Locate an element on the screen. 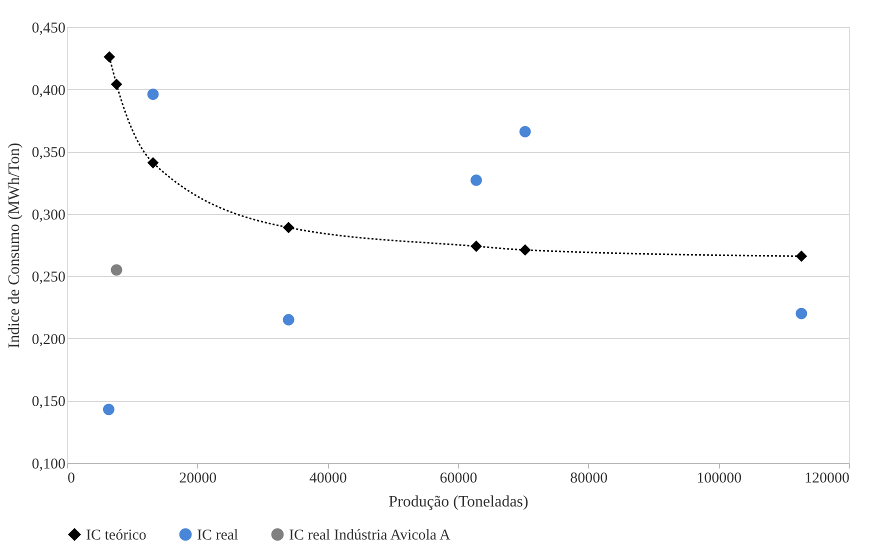 This screenshot has height=553, width=891. legend-label: IC real is located at coordinates (217, 536).